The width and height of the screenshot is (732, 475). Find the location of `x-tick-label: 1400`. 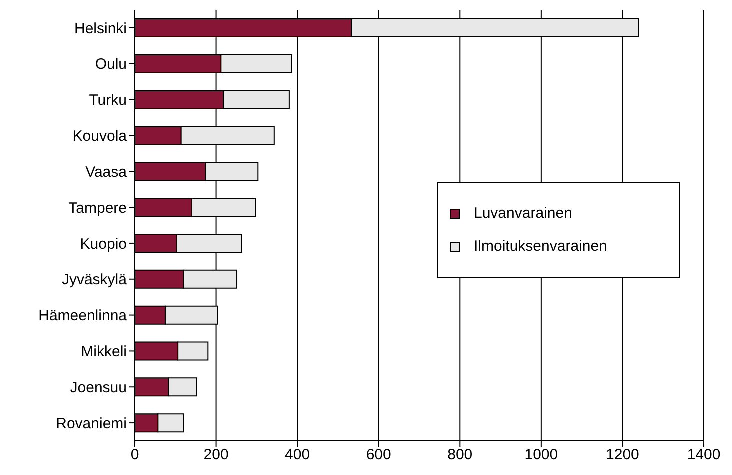

x-tick-label: 1400 is located at coordinates (704, 455).